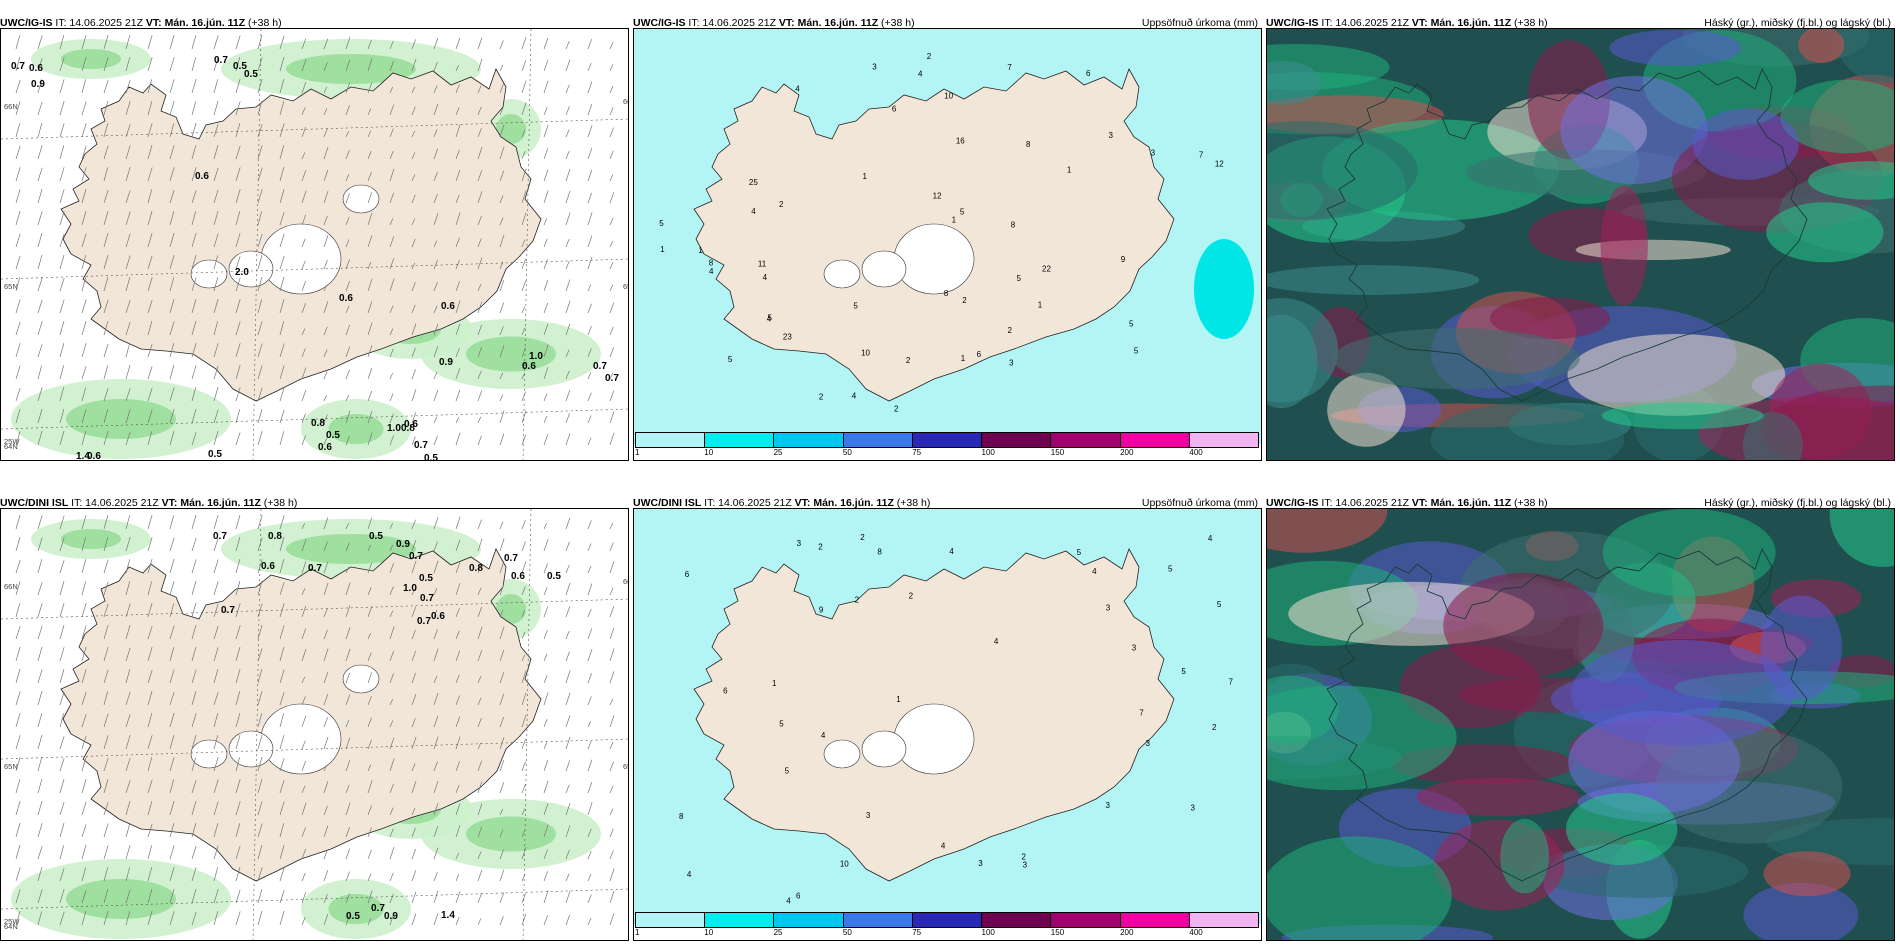  What do you see at coordinates (1127, 452) in the screenshot?
I see `legend-tick: 200` at bounding box center [1127, 452].